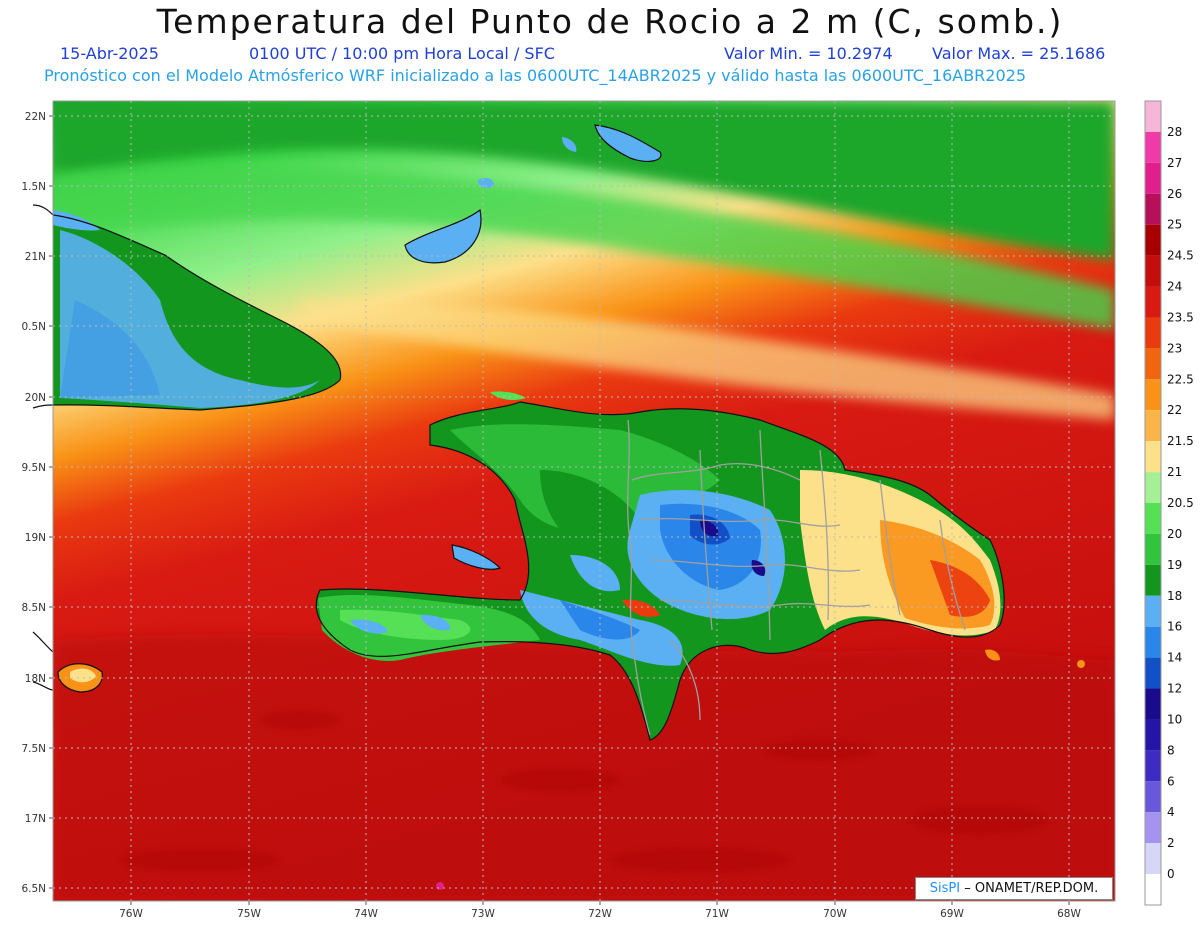 The height and width of the screenshot is (927, 1200). I want to click on coastline-stubs, so click(43, 447).